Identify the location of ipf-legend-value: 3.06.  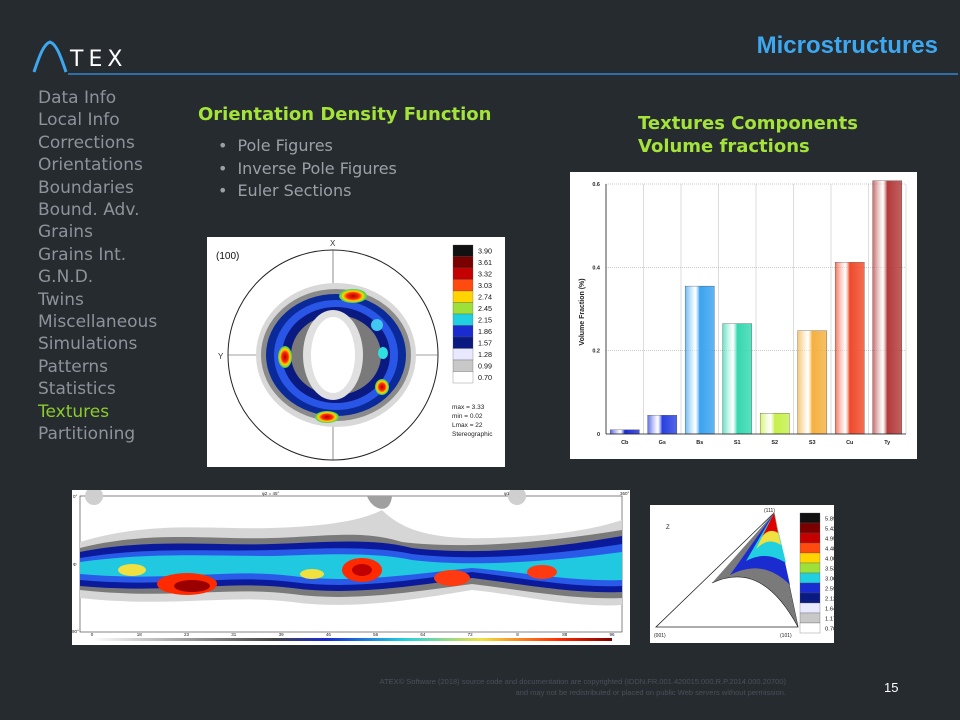
(829, 580).